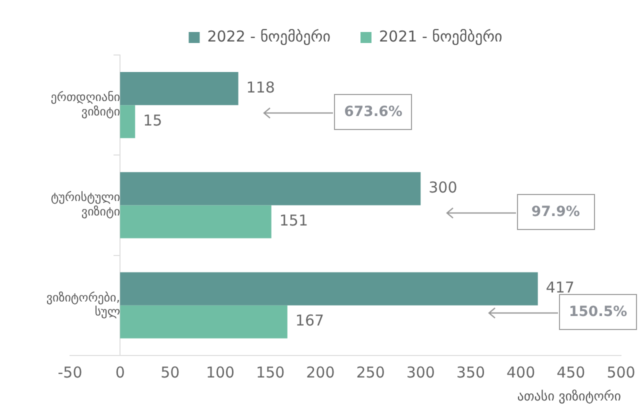 The height and width of the screenshot is (411, 643). What do you see at coordinates (420, 372) in the screenshot?
I see `x-tick-label: 300` at bounding box center [420, 372].